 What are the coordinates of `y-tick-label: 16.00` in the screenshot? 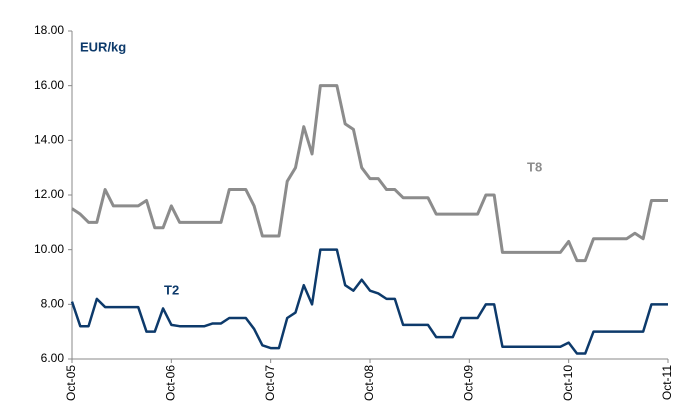 It's located at (49, 85).